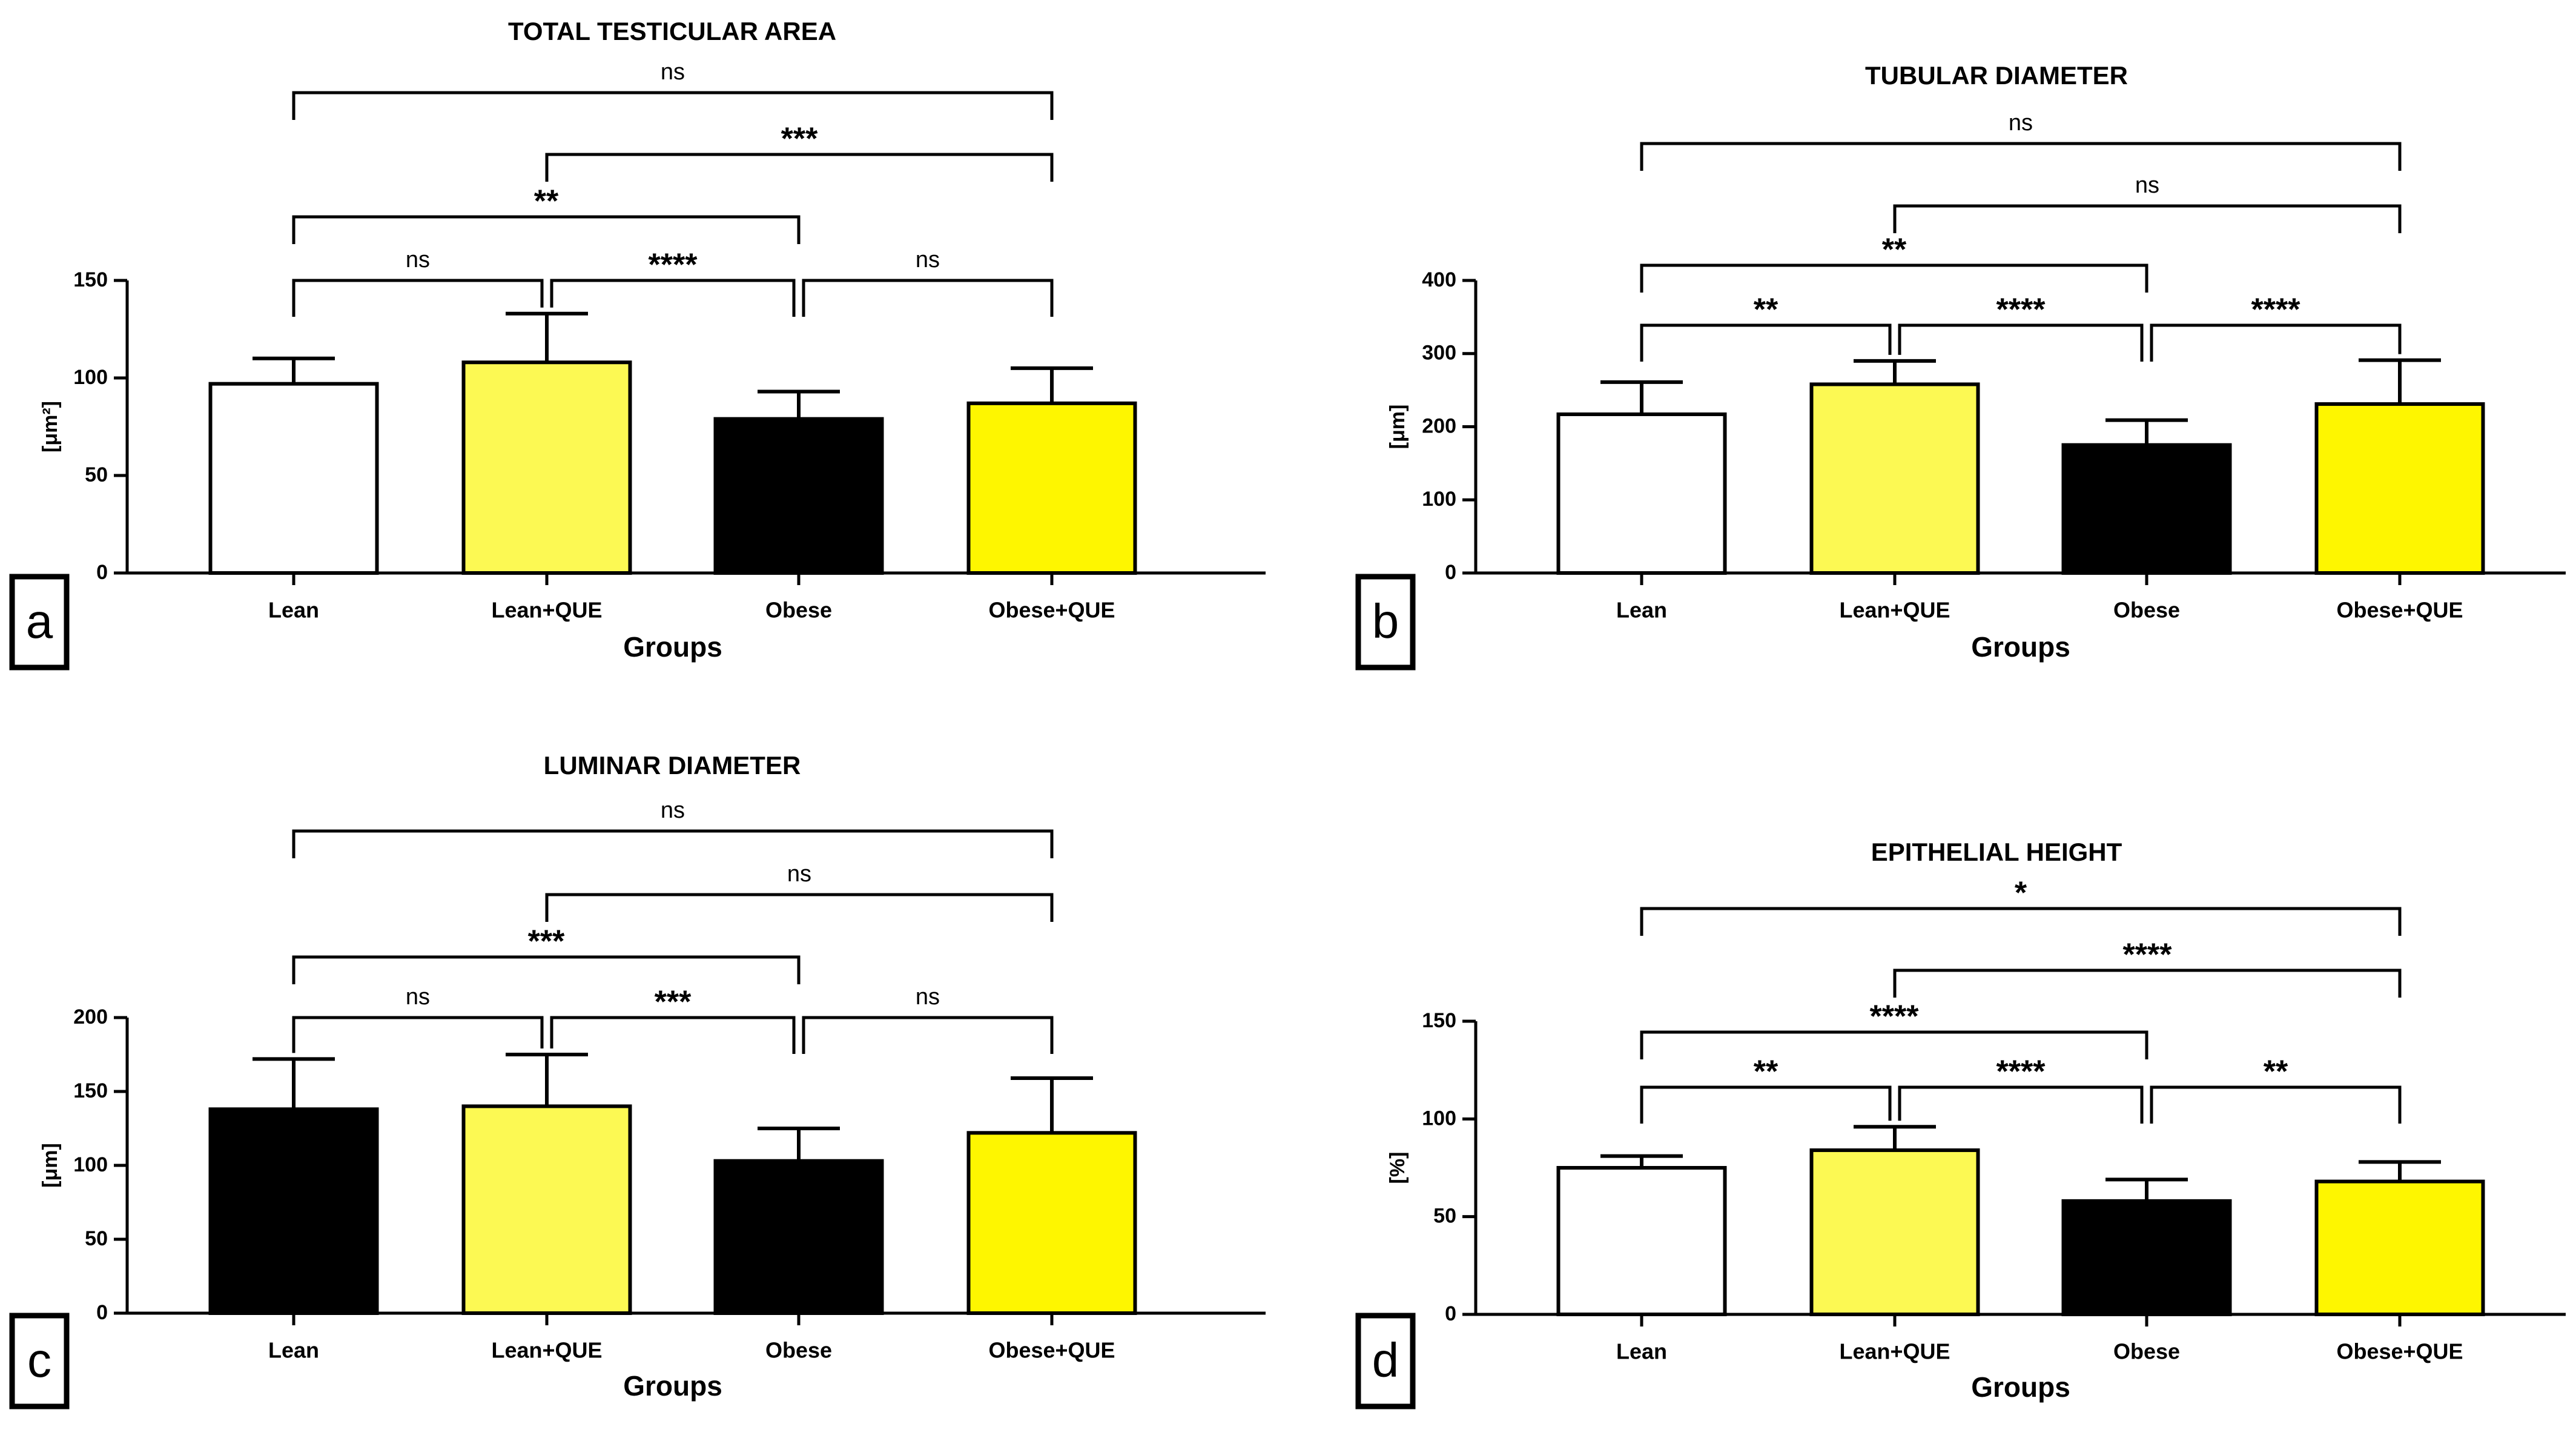 Image resolution: width=2576 pixels, height=1444 pixels. I want to click on chart-title: TOTAL TESTICULAR AREA, so click(672, 31).